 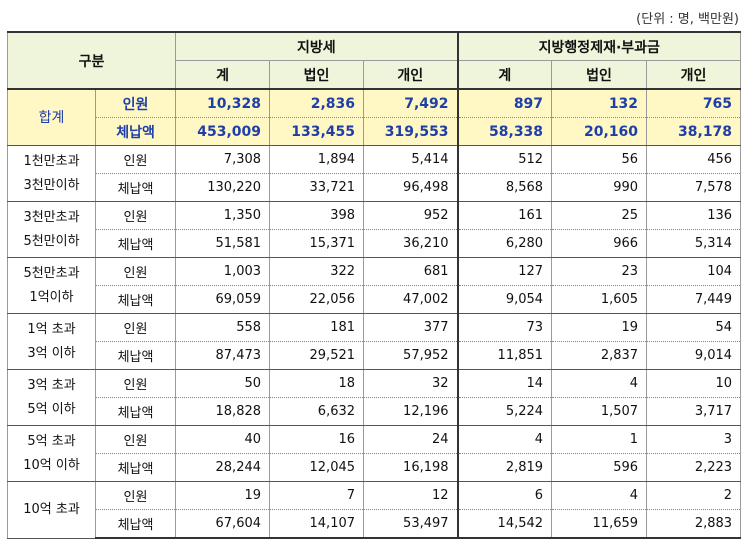 I want to click on value-cell: 7, so click(x=317, y=495).